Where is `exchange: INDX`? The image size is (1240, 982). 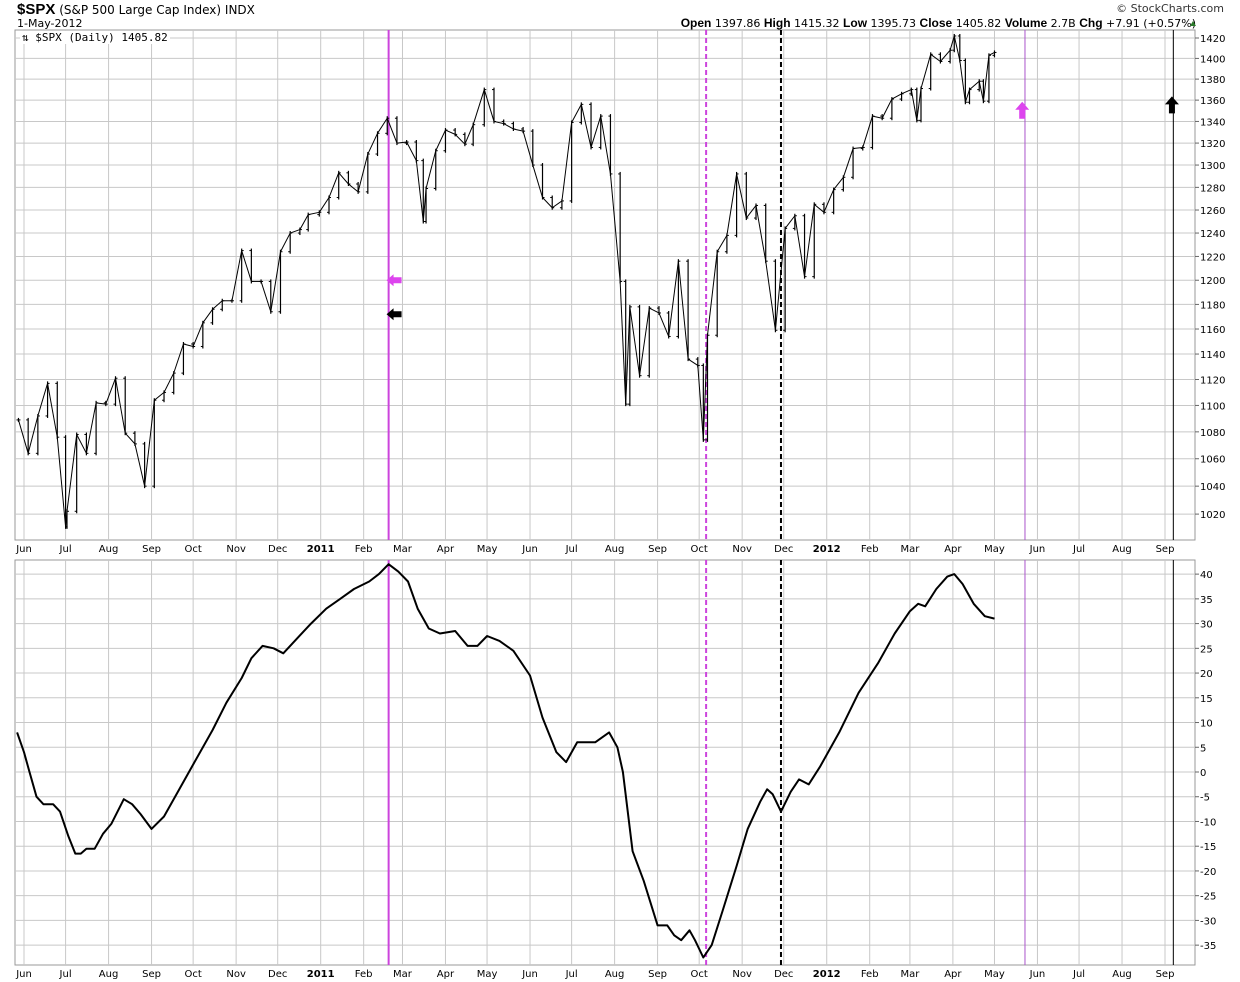
exchange: INDX is located at coordinates (239, 10).